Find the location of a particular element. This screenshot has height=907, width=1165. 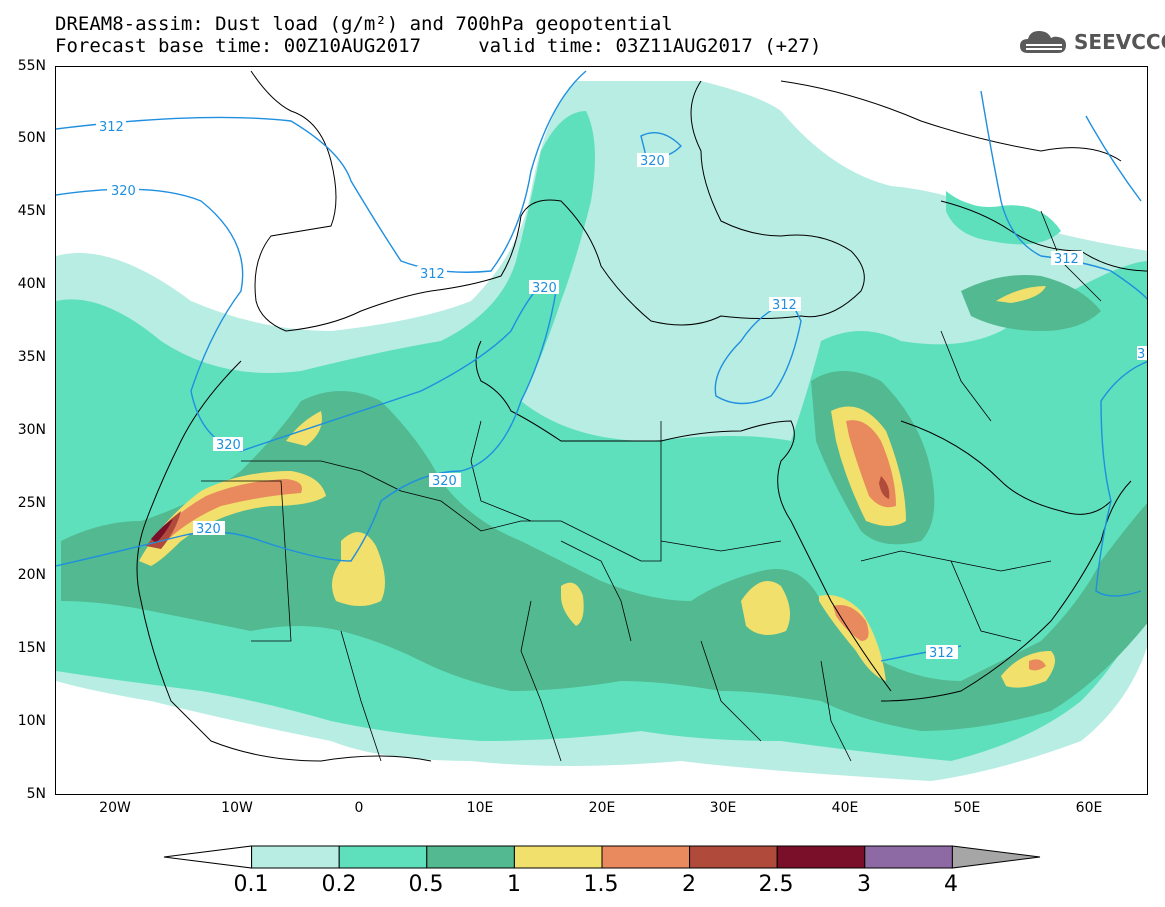

lat-label-25n: 25N is located at coordinates (31, 503).